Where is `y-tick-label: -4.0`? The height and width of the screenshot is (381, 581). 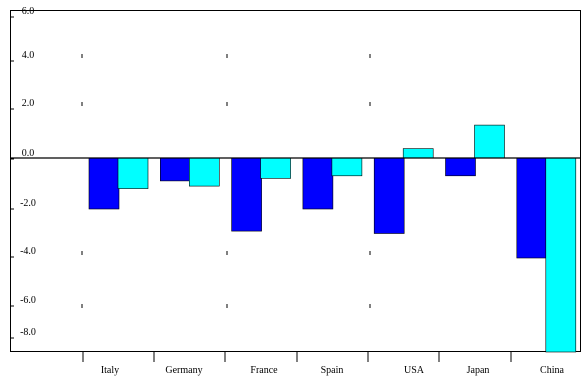 y-tick-label: -4.0 is located at coordinates (28, 251).